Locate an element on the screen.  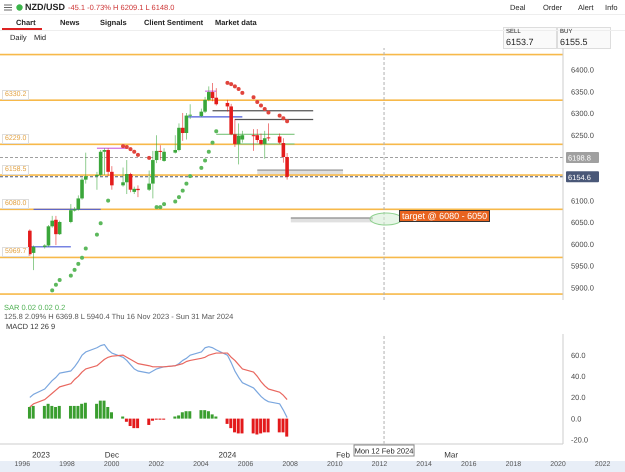
x-tick-label: Mar is located at coordinates (451, 455).